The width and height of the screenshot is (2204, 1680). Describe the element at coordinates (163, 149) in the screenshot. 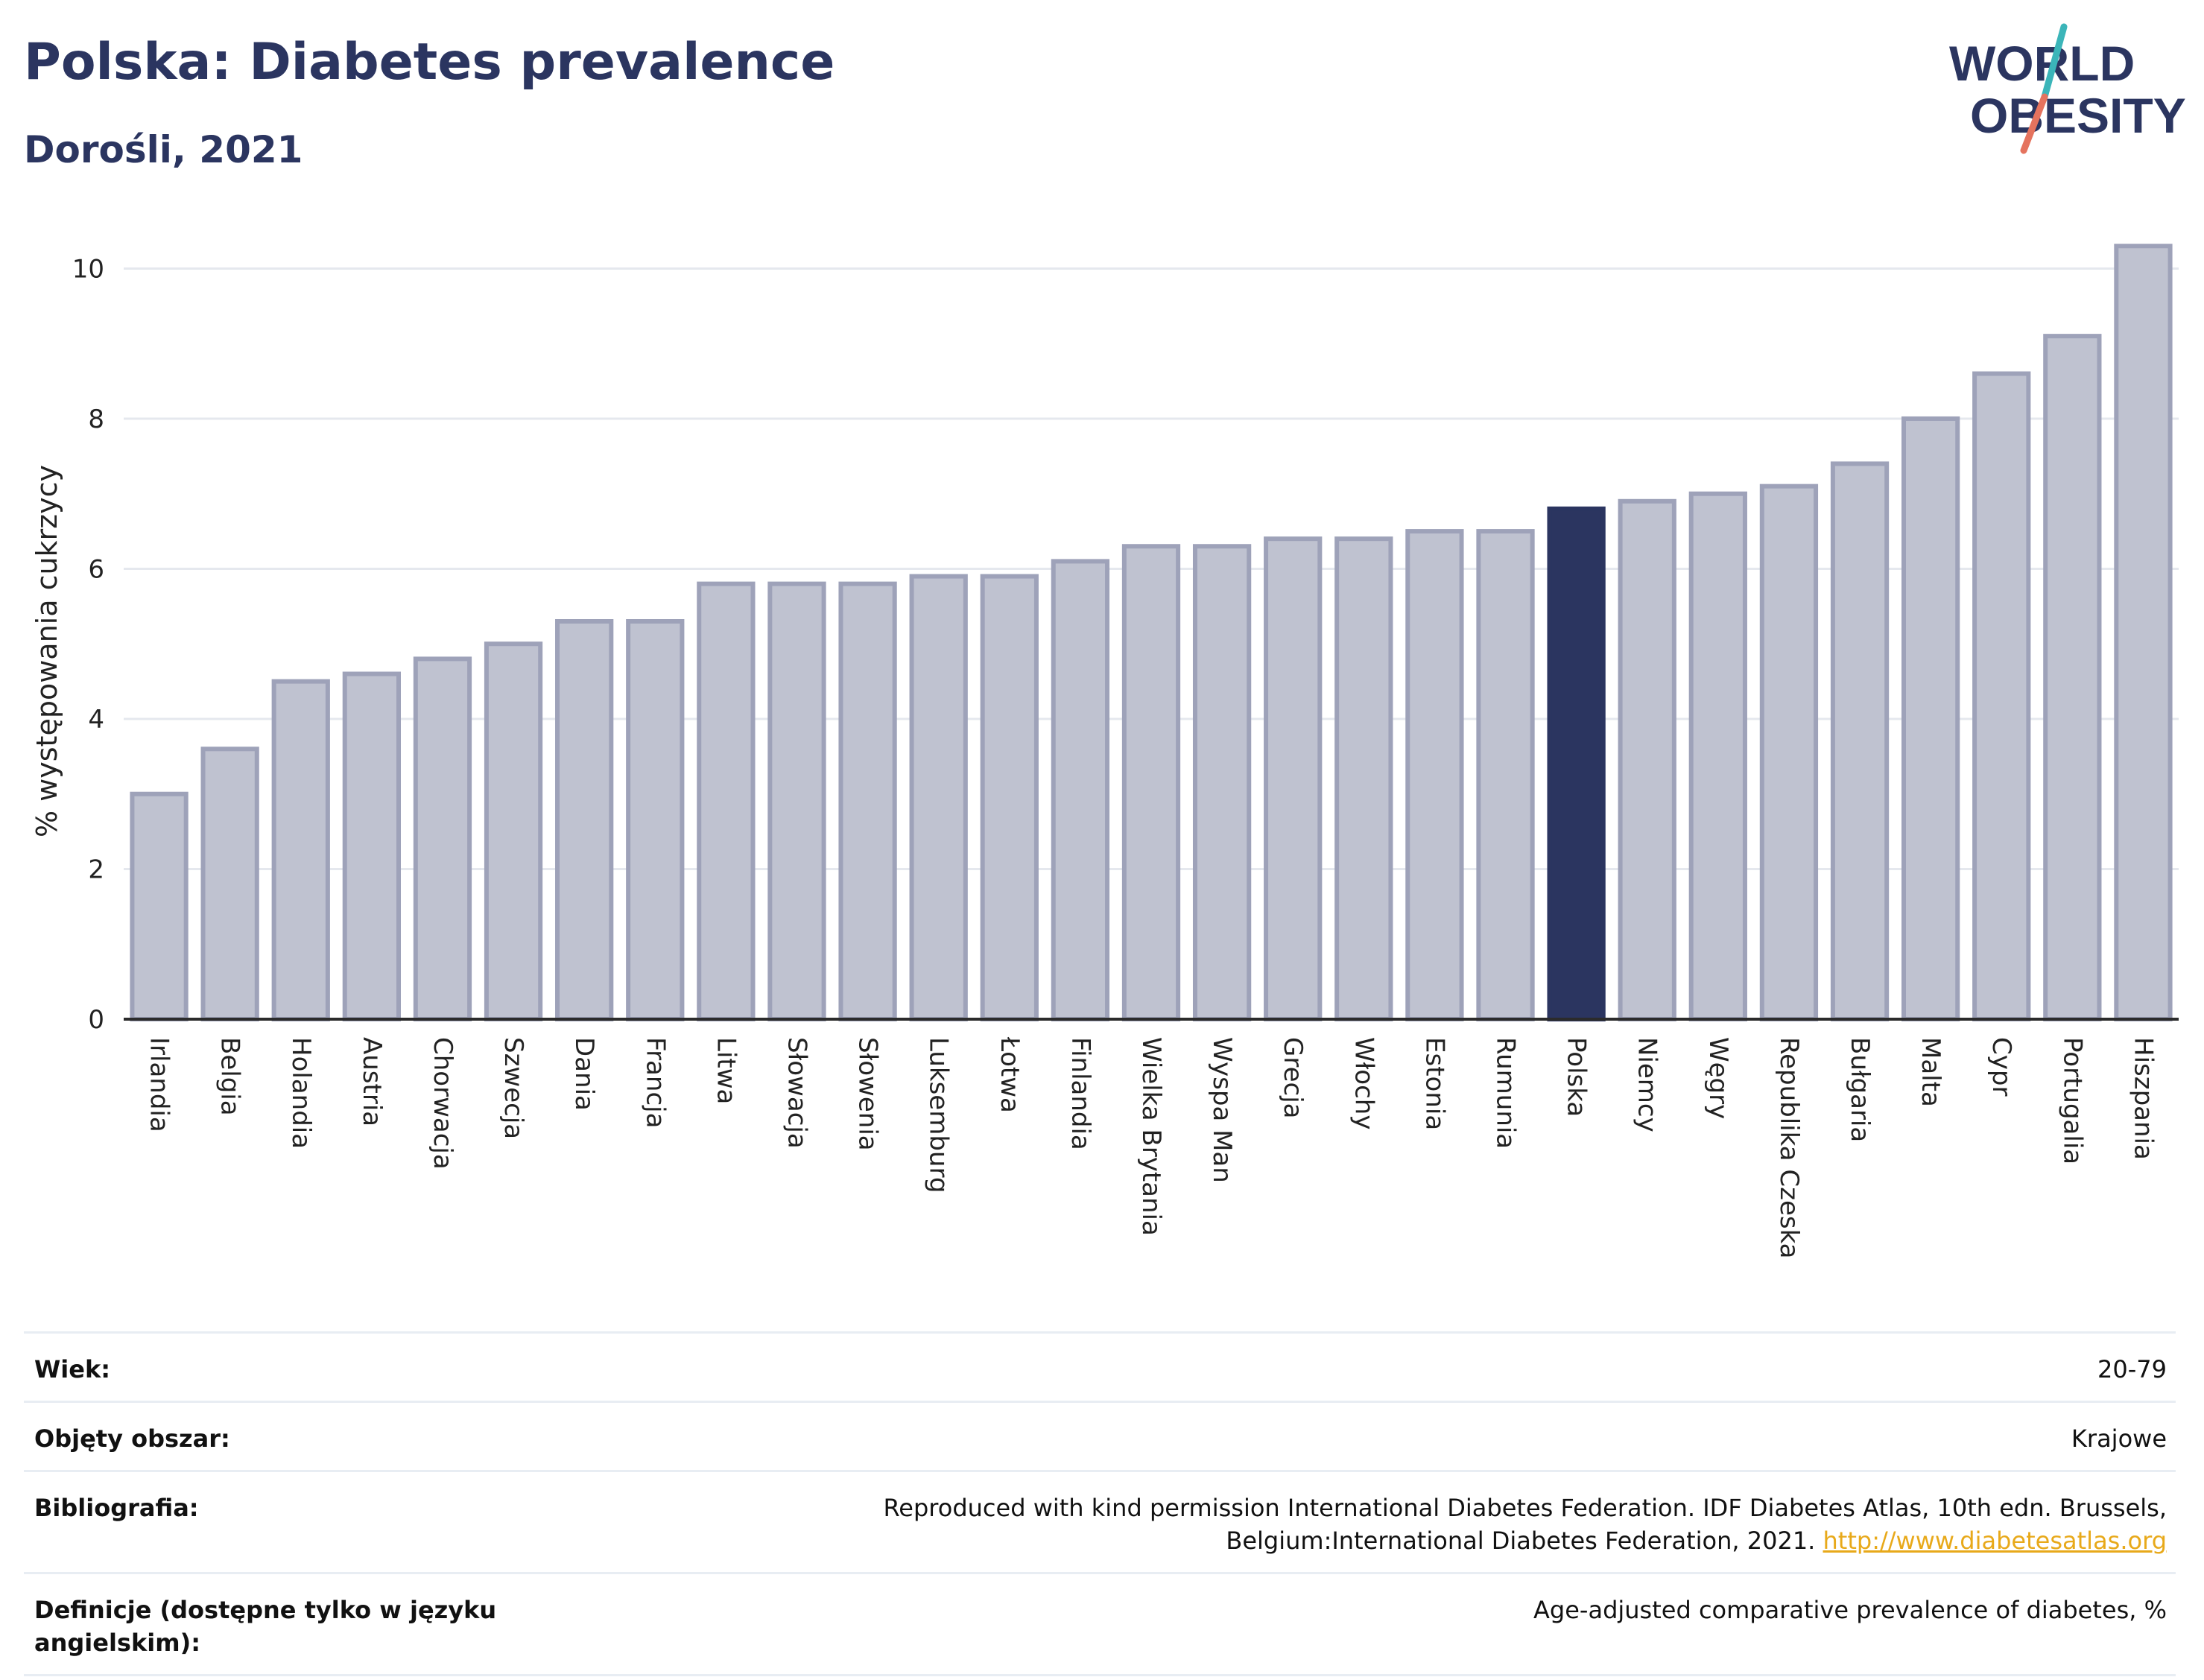

I see `chart-subtitle: Dorośli, 2021` at that location.